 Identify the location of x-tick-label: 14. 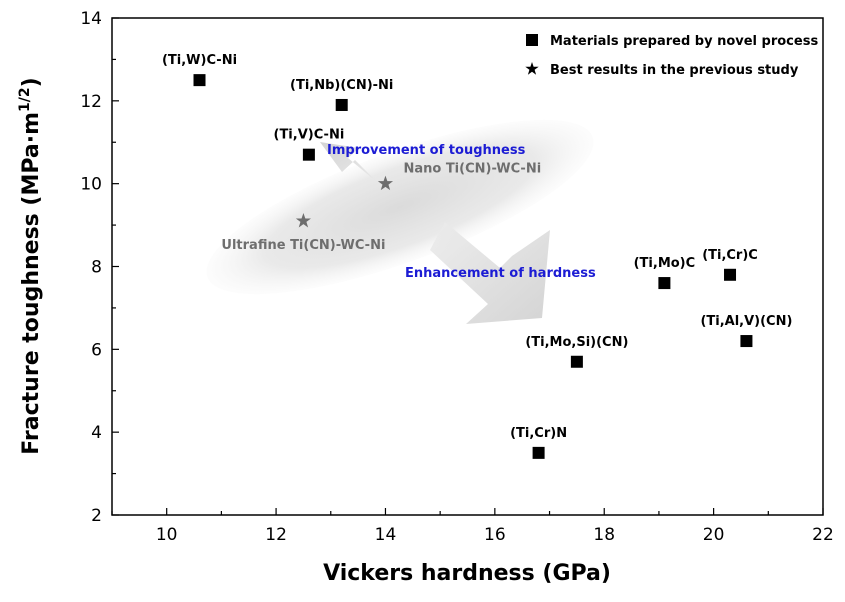
(386, 535).